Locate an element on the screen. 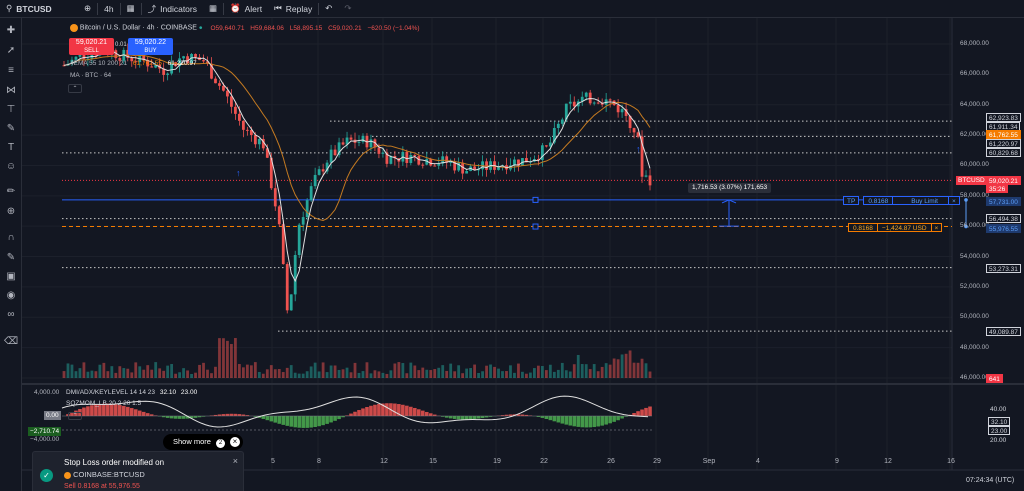  symbol-search: ⚲ BTCUSD is located at coordinates (39, 9).